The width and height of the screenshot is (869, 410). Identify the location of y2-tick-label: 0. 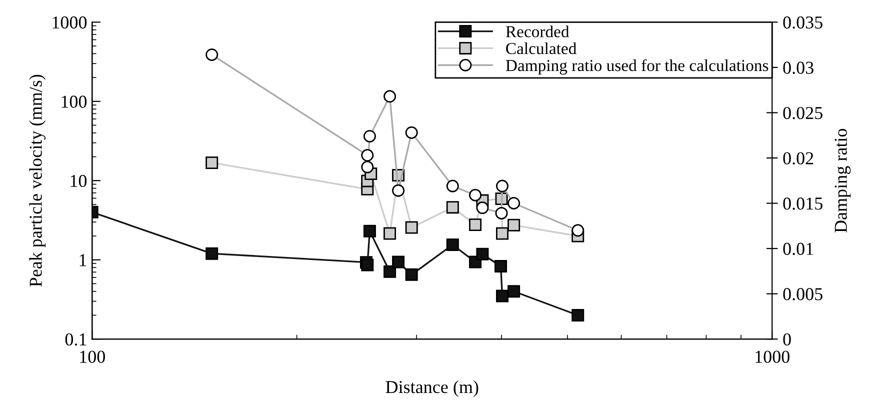
(787, 339).